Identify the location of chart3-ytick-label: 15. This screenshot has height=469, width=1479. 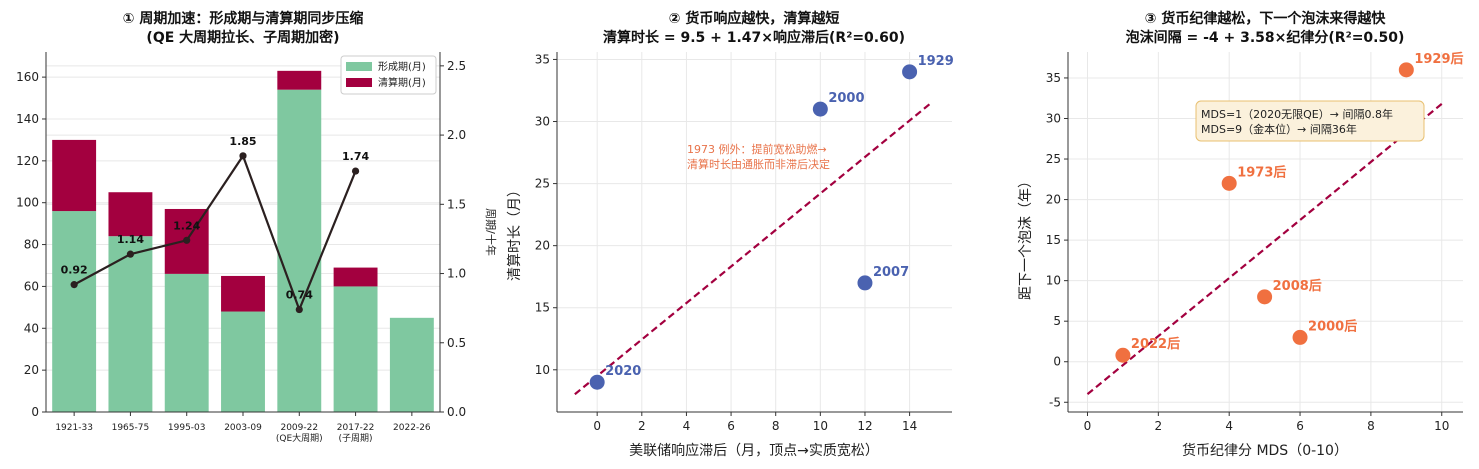
(1053, 240).